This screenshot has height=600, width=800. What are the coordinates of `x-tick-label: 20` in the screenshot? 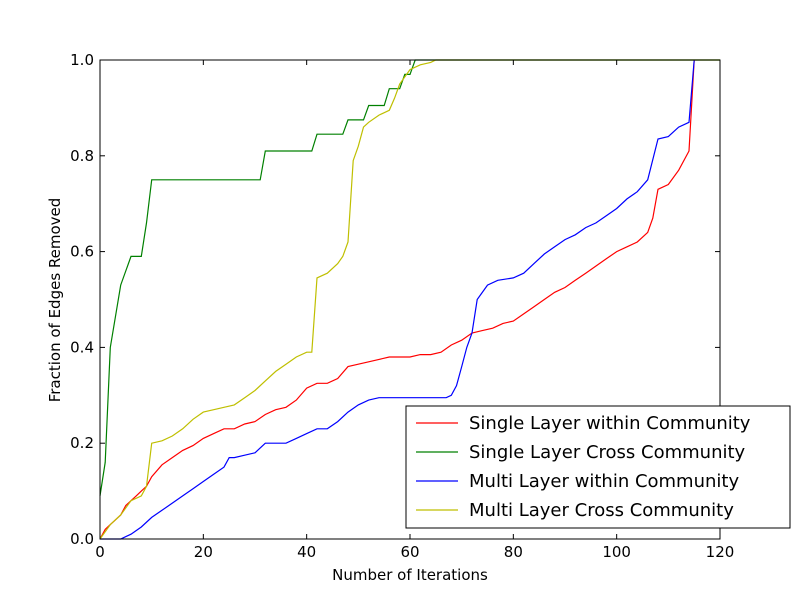 It's located at (203, 552).